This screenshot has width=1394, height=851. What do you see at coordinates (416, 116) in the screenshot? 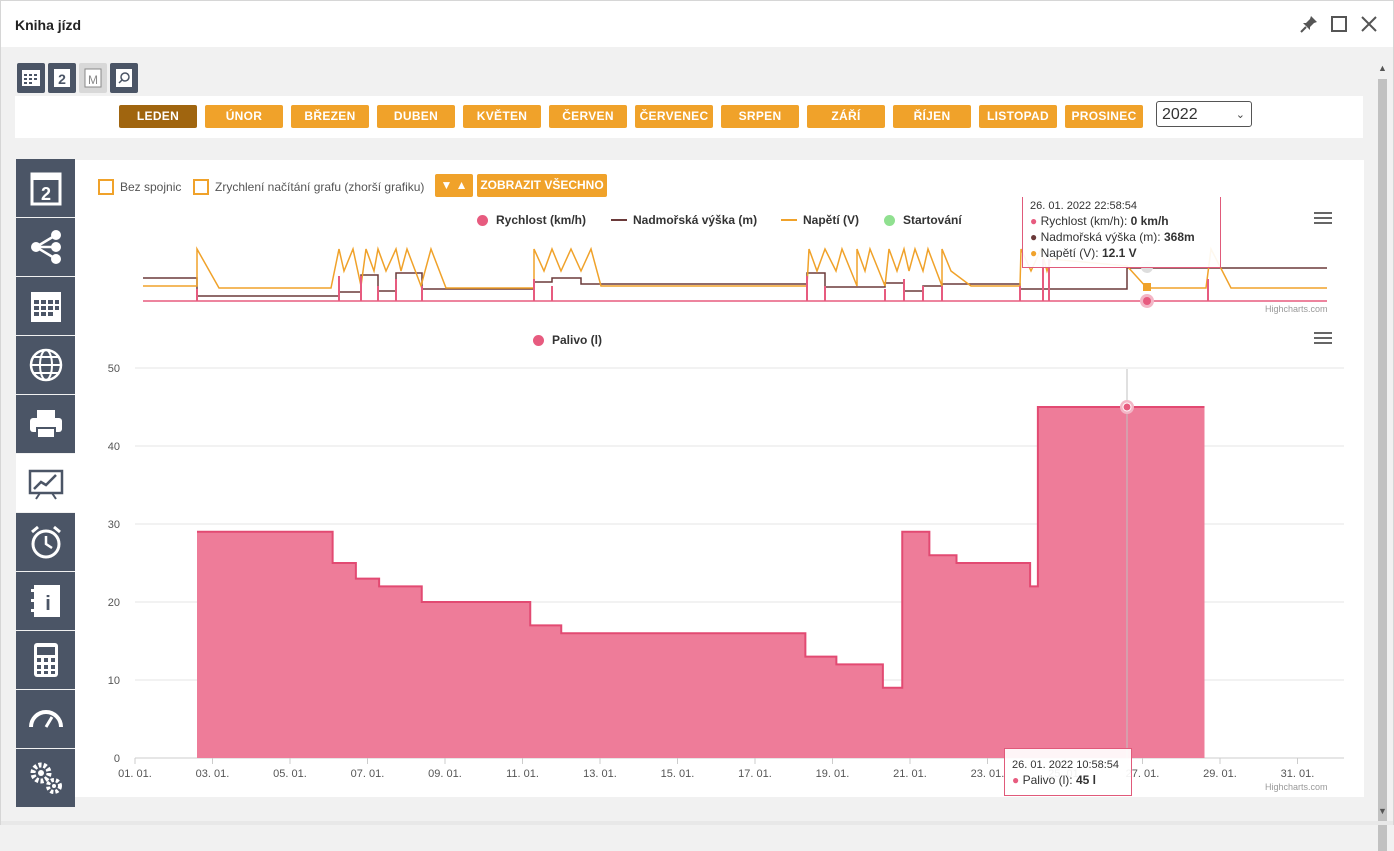
I see `month-button-duben: DUBEN` at bounding box center [416, 116].